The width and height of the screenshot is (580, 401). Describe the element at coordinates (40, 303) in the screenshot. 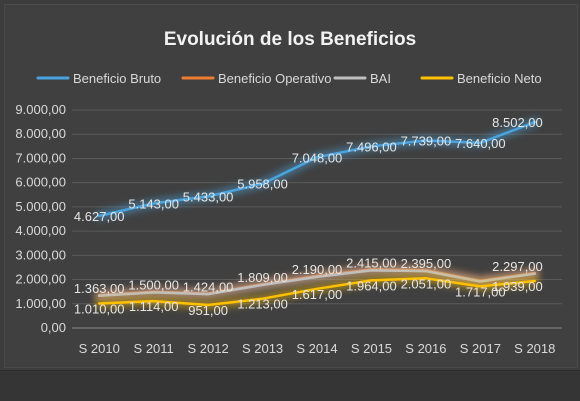

I see `y-tick-label: 1.000,00` at that location.